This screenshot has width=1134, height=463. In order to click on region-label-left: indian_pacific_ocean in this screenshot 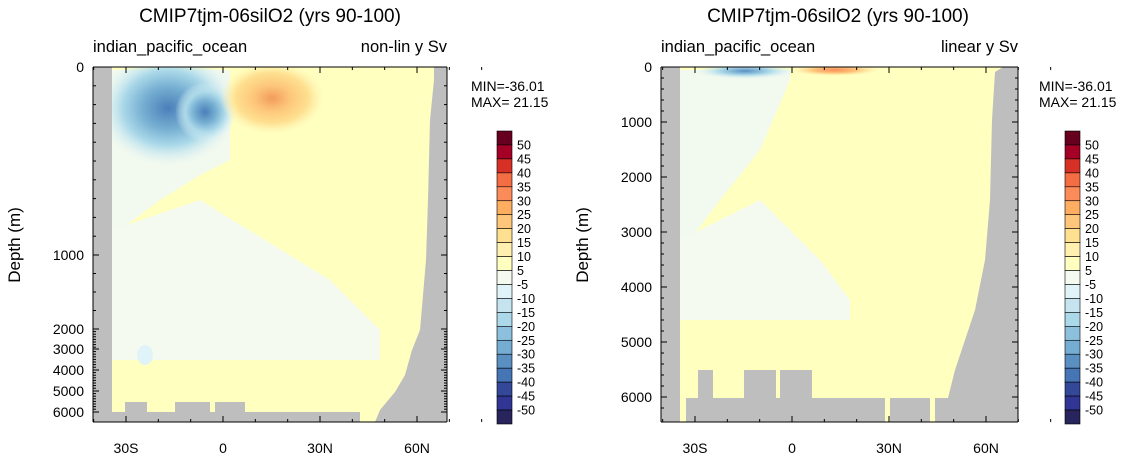, I will do `click(170, 47)`.